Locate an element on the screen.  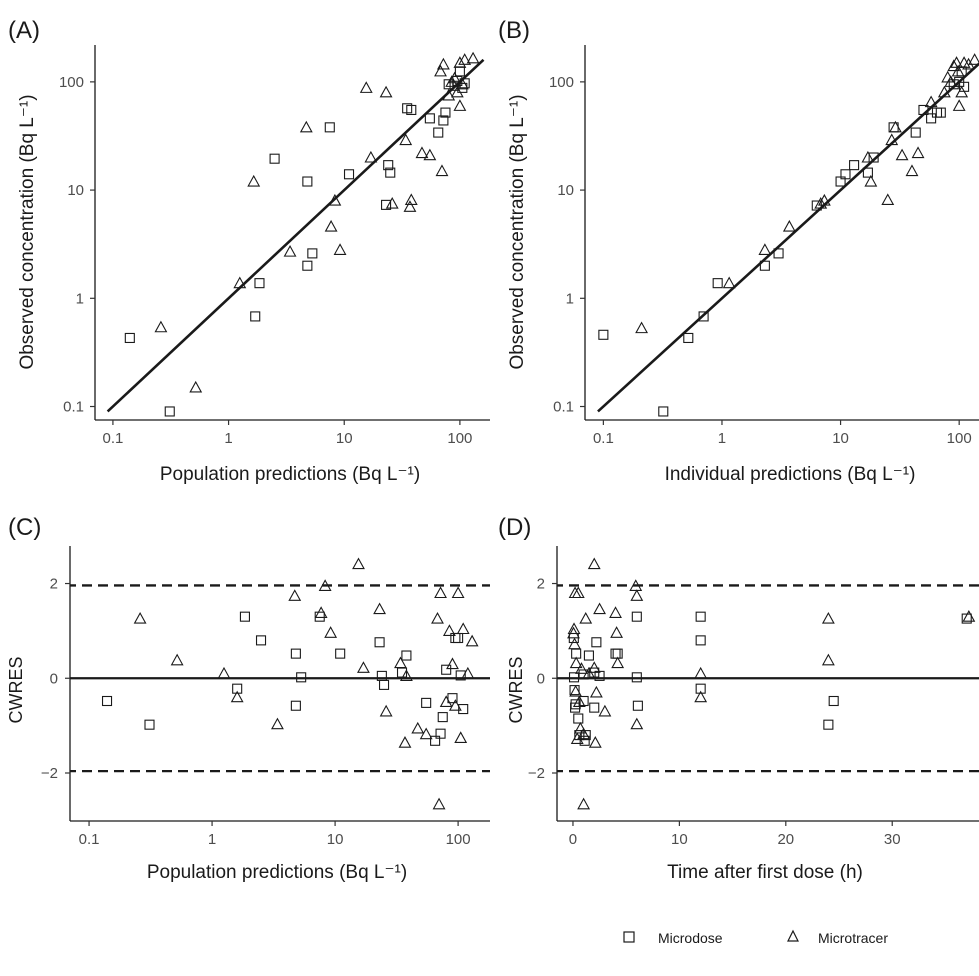
legend-microtracer-triangle-icon is located at coordinates (793, 935).